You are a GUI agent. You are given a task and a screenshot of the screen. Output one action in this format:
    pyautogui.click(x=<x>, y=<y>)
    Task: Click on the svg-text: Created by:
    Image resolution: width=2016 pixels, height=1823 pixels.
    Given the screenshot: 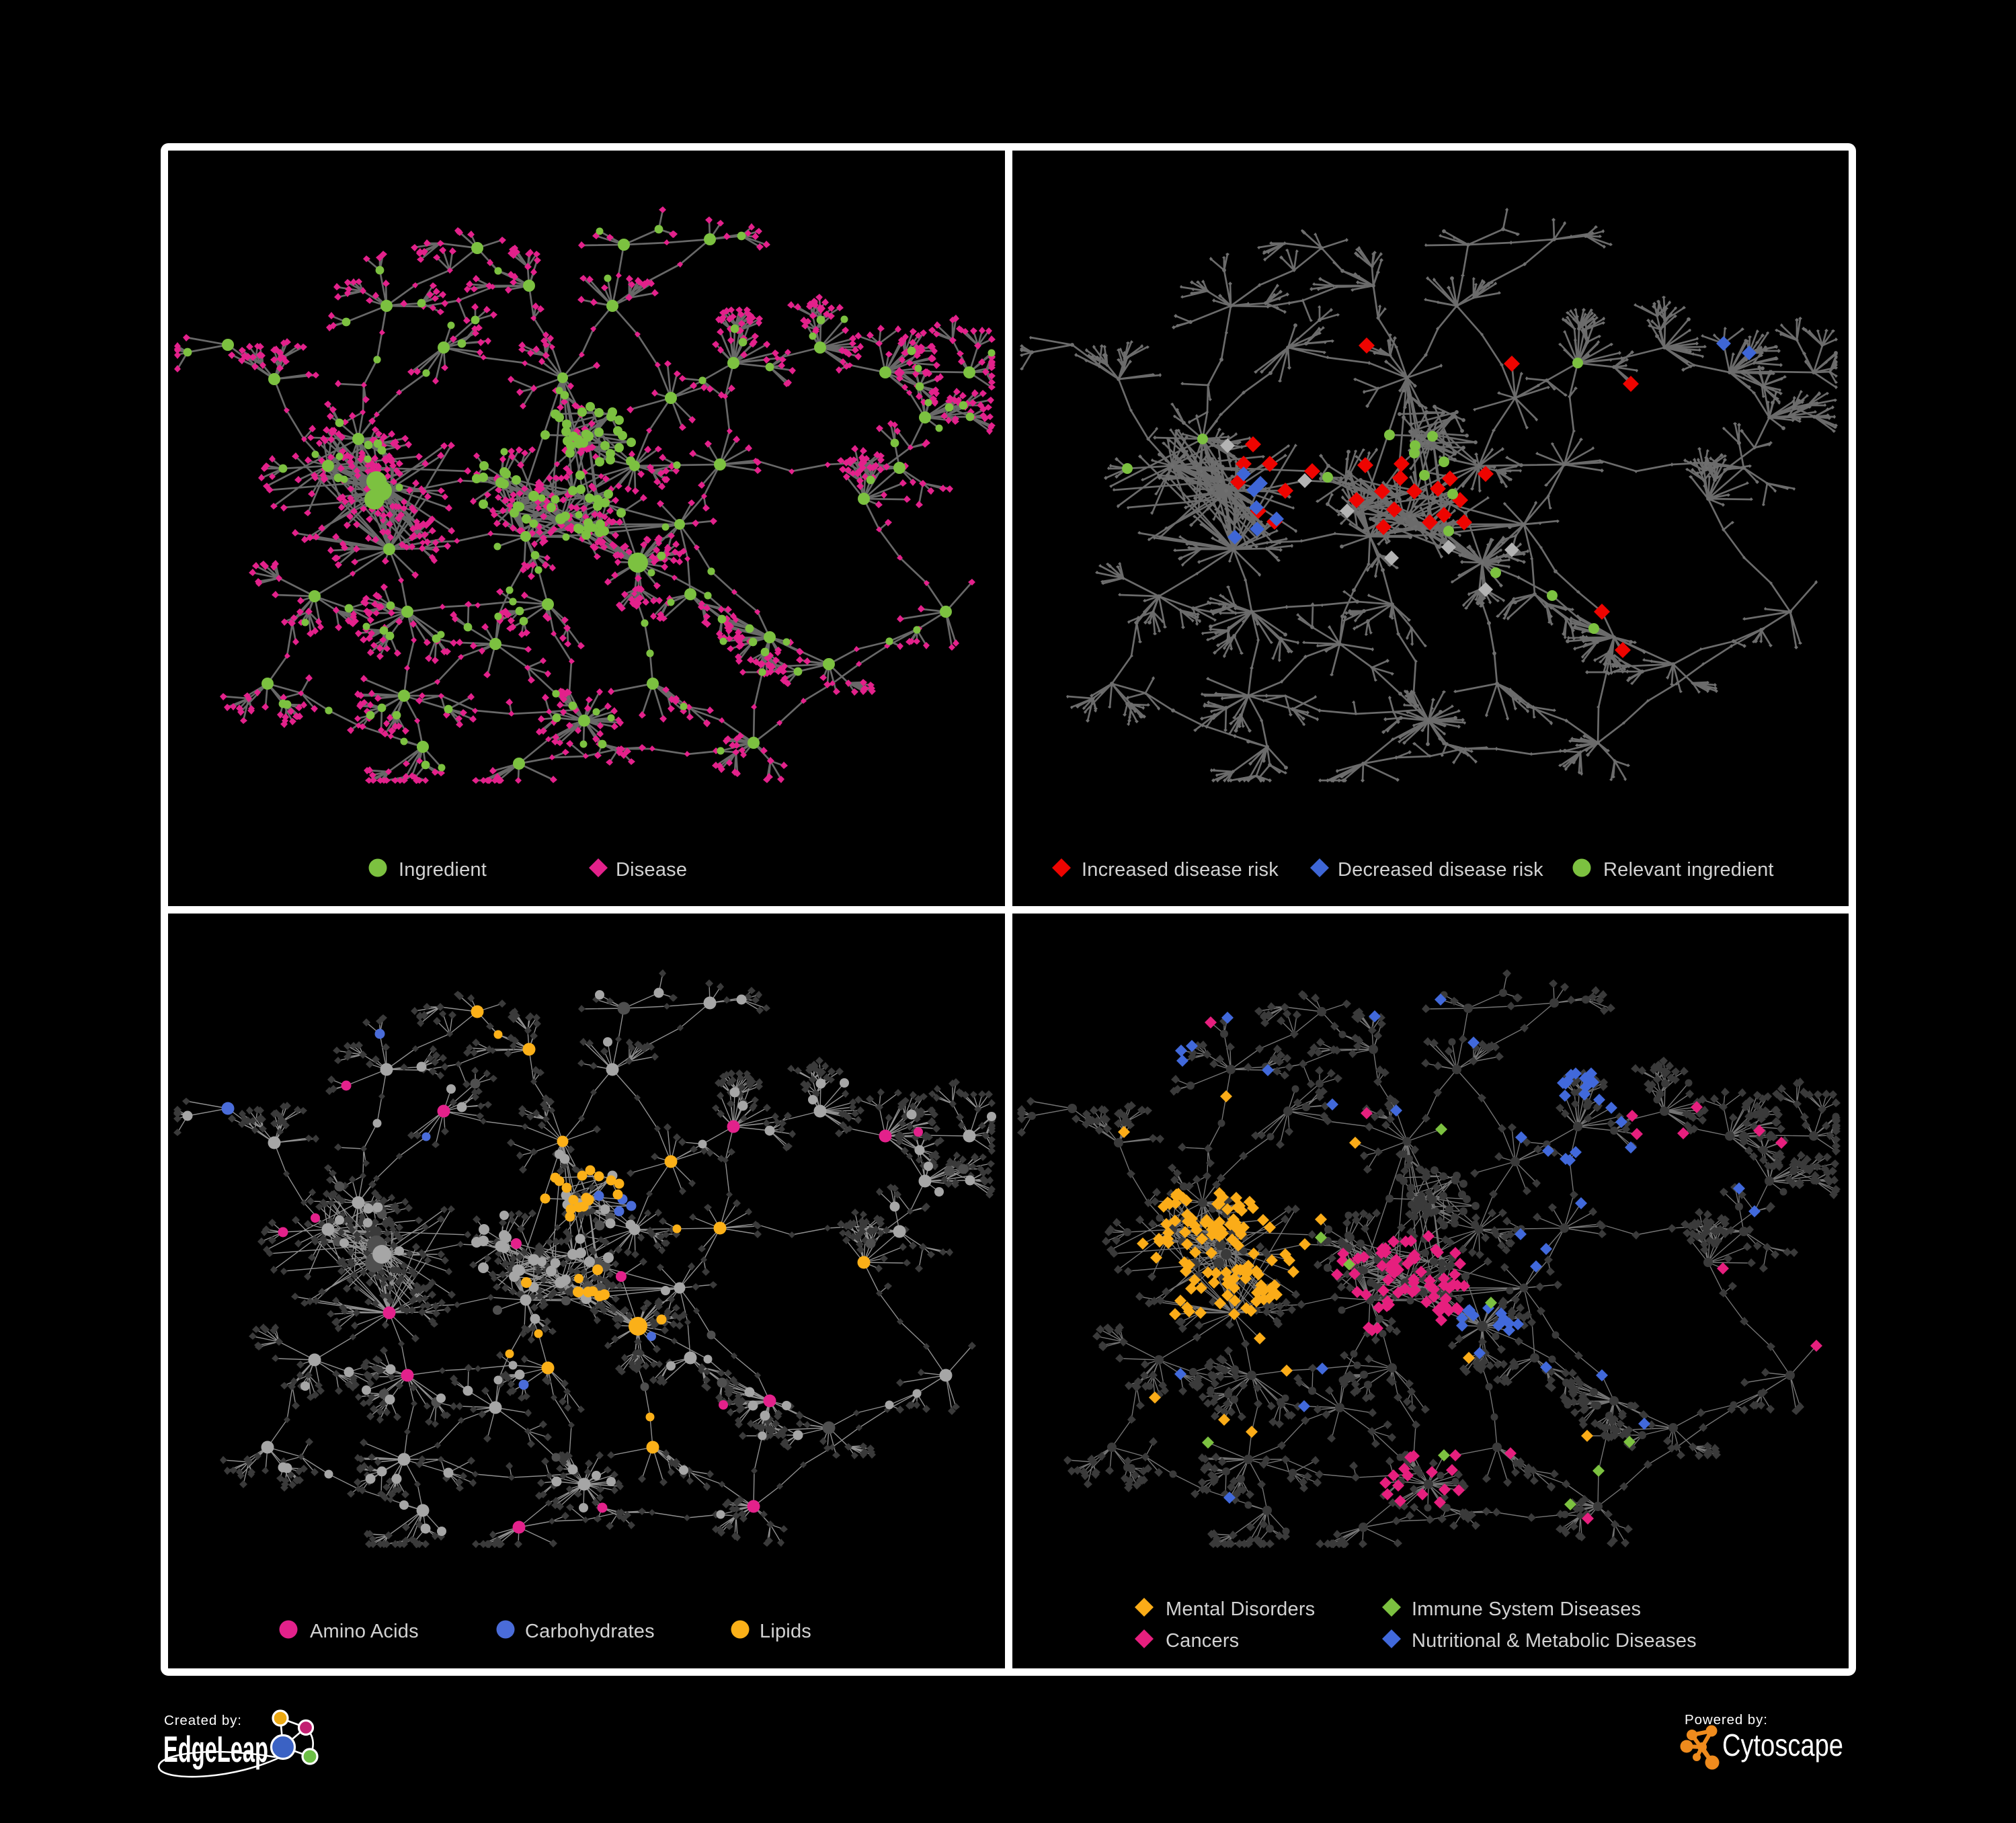 What is the action you would take?
    pyautogui.click(x=203, y=1720)
    